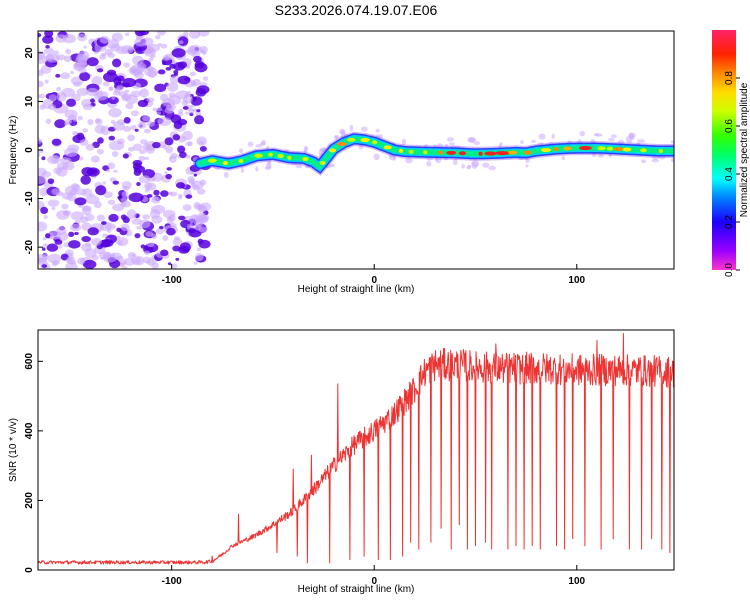 The width and height of the screenshot is (750, 600). I want to click on x-tick-label: 100, so click(576, 280).